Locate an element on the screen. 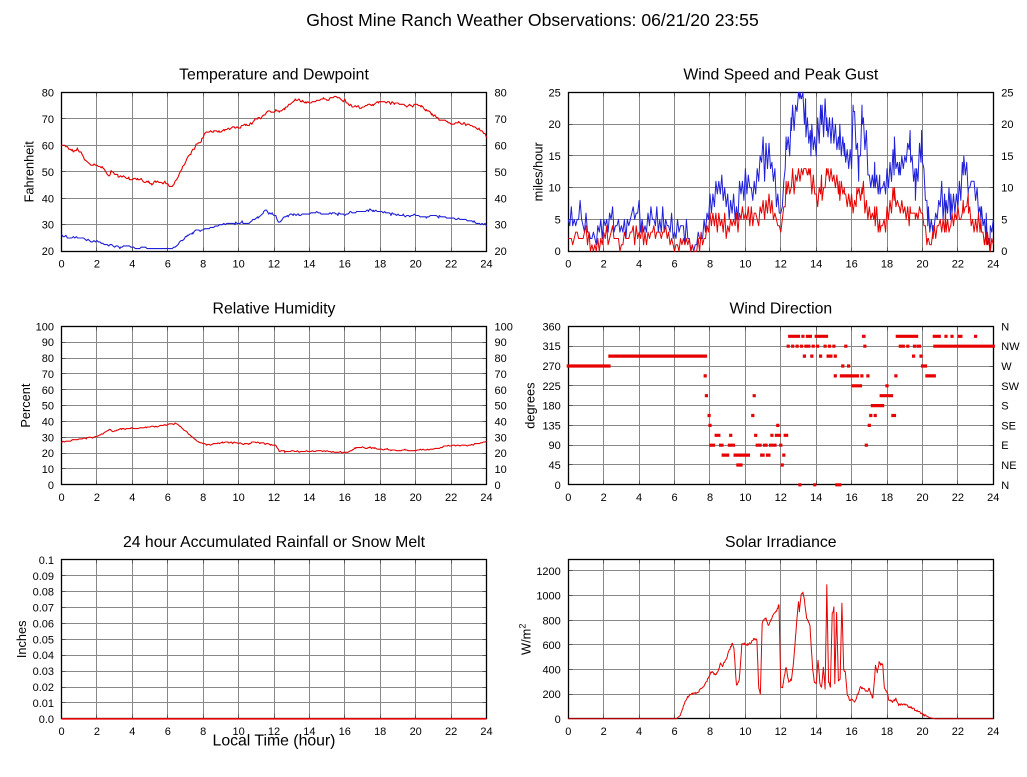 The image size is (1027, 777). svg-text: Relative Humidity is located at coordinates (274, 308).